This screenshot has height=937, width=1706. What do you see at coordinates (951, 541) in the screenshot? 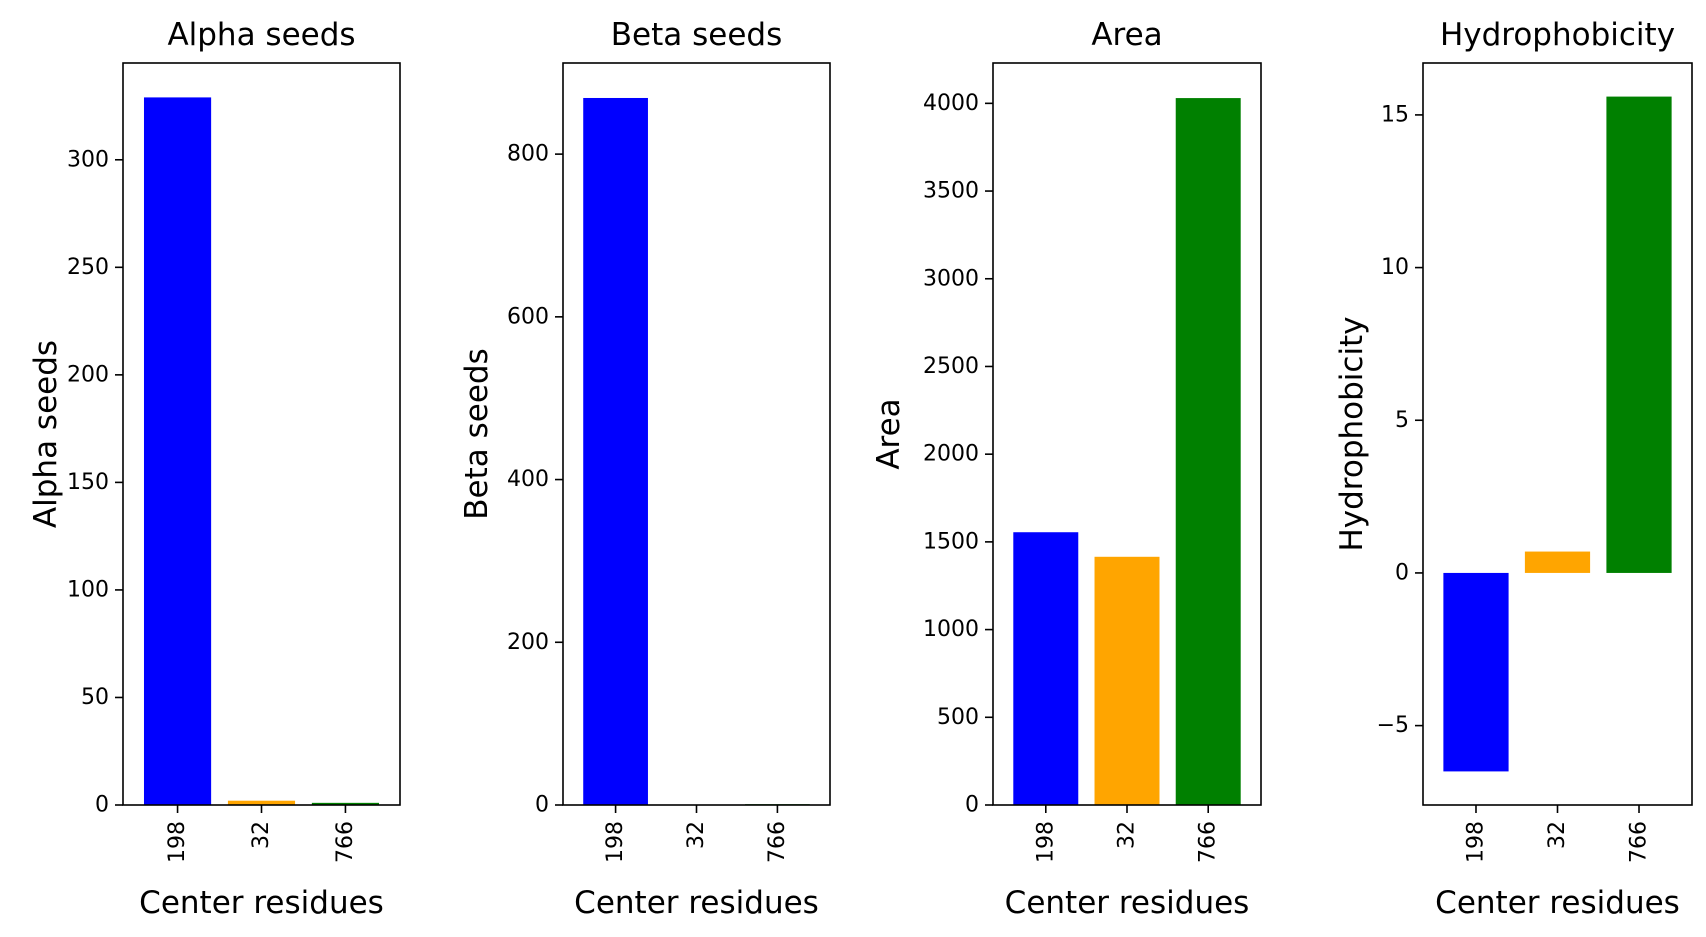
I see `y-tick-label: 1500` at bounding box center [951, 541].